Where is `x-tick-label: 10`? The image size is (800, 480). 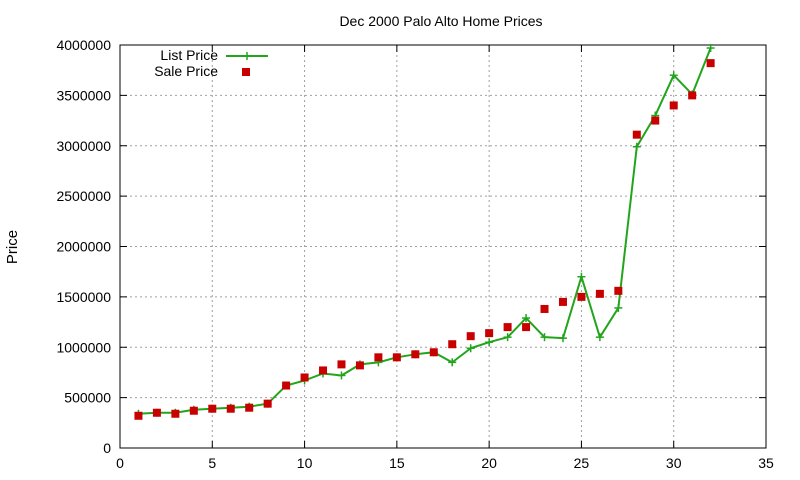
x-tick-label: 10 is located at coordinates (305, 463).